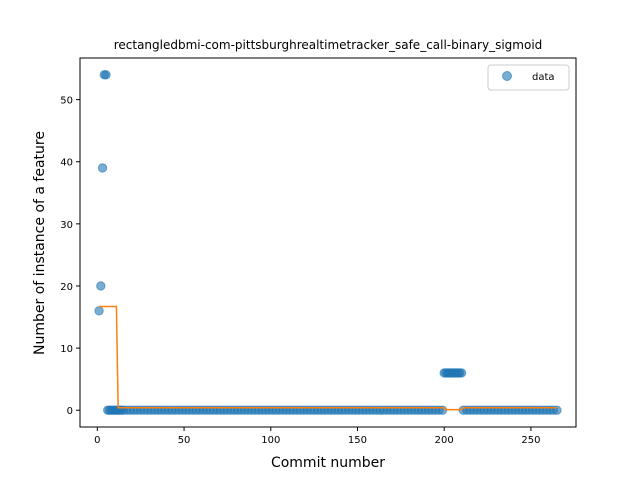 The width and height of the screenshot is (640, 480). Describe the element at coordinates (543, 77) in the screenshot. I see `legend-label-data: data` at that location.